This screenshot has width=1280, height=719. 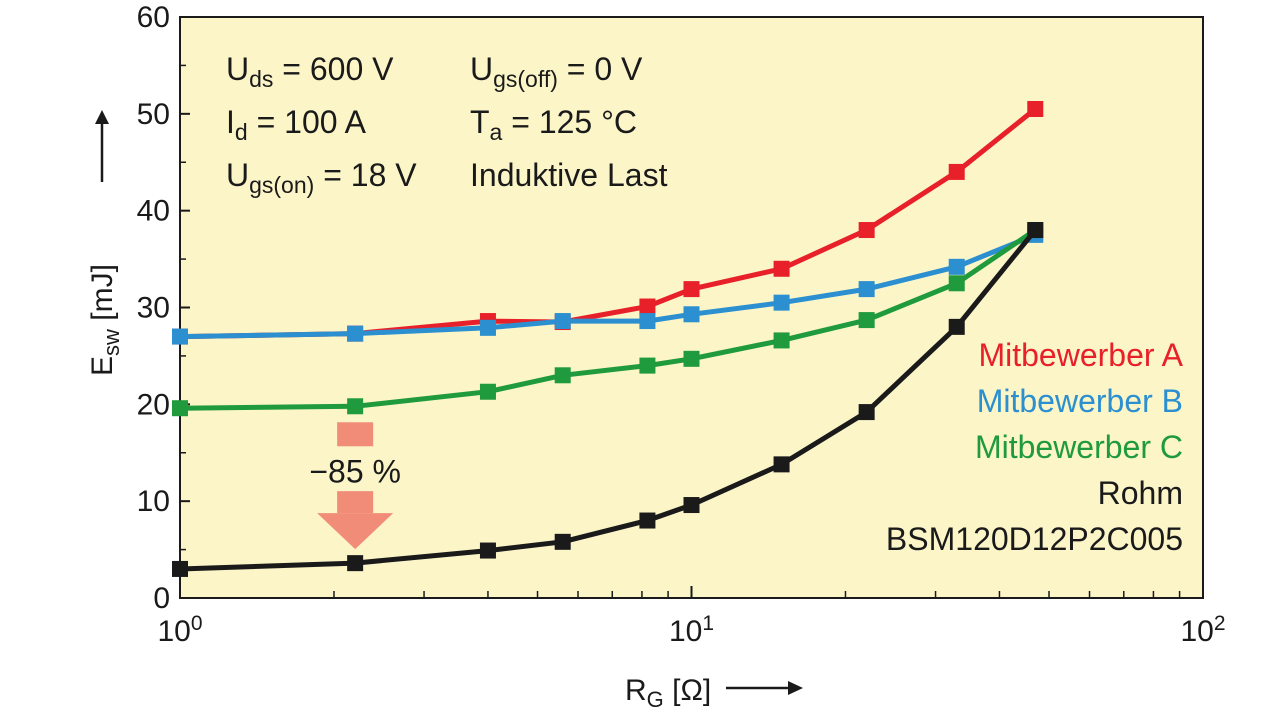 I want to click on legend-entry: BSM120D12P2C005, so click(x=1034, y=539).